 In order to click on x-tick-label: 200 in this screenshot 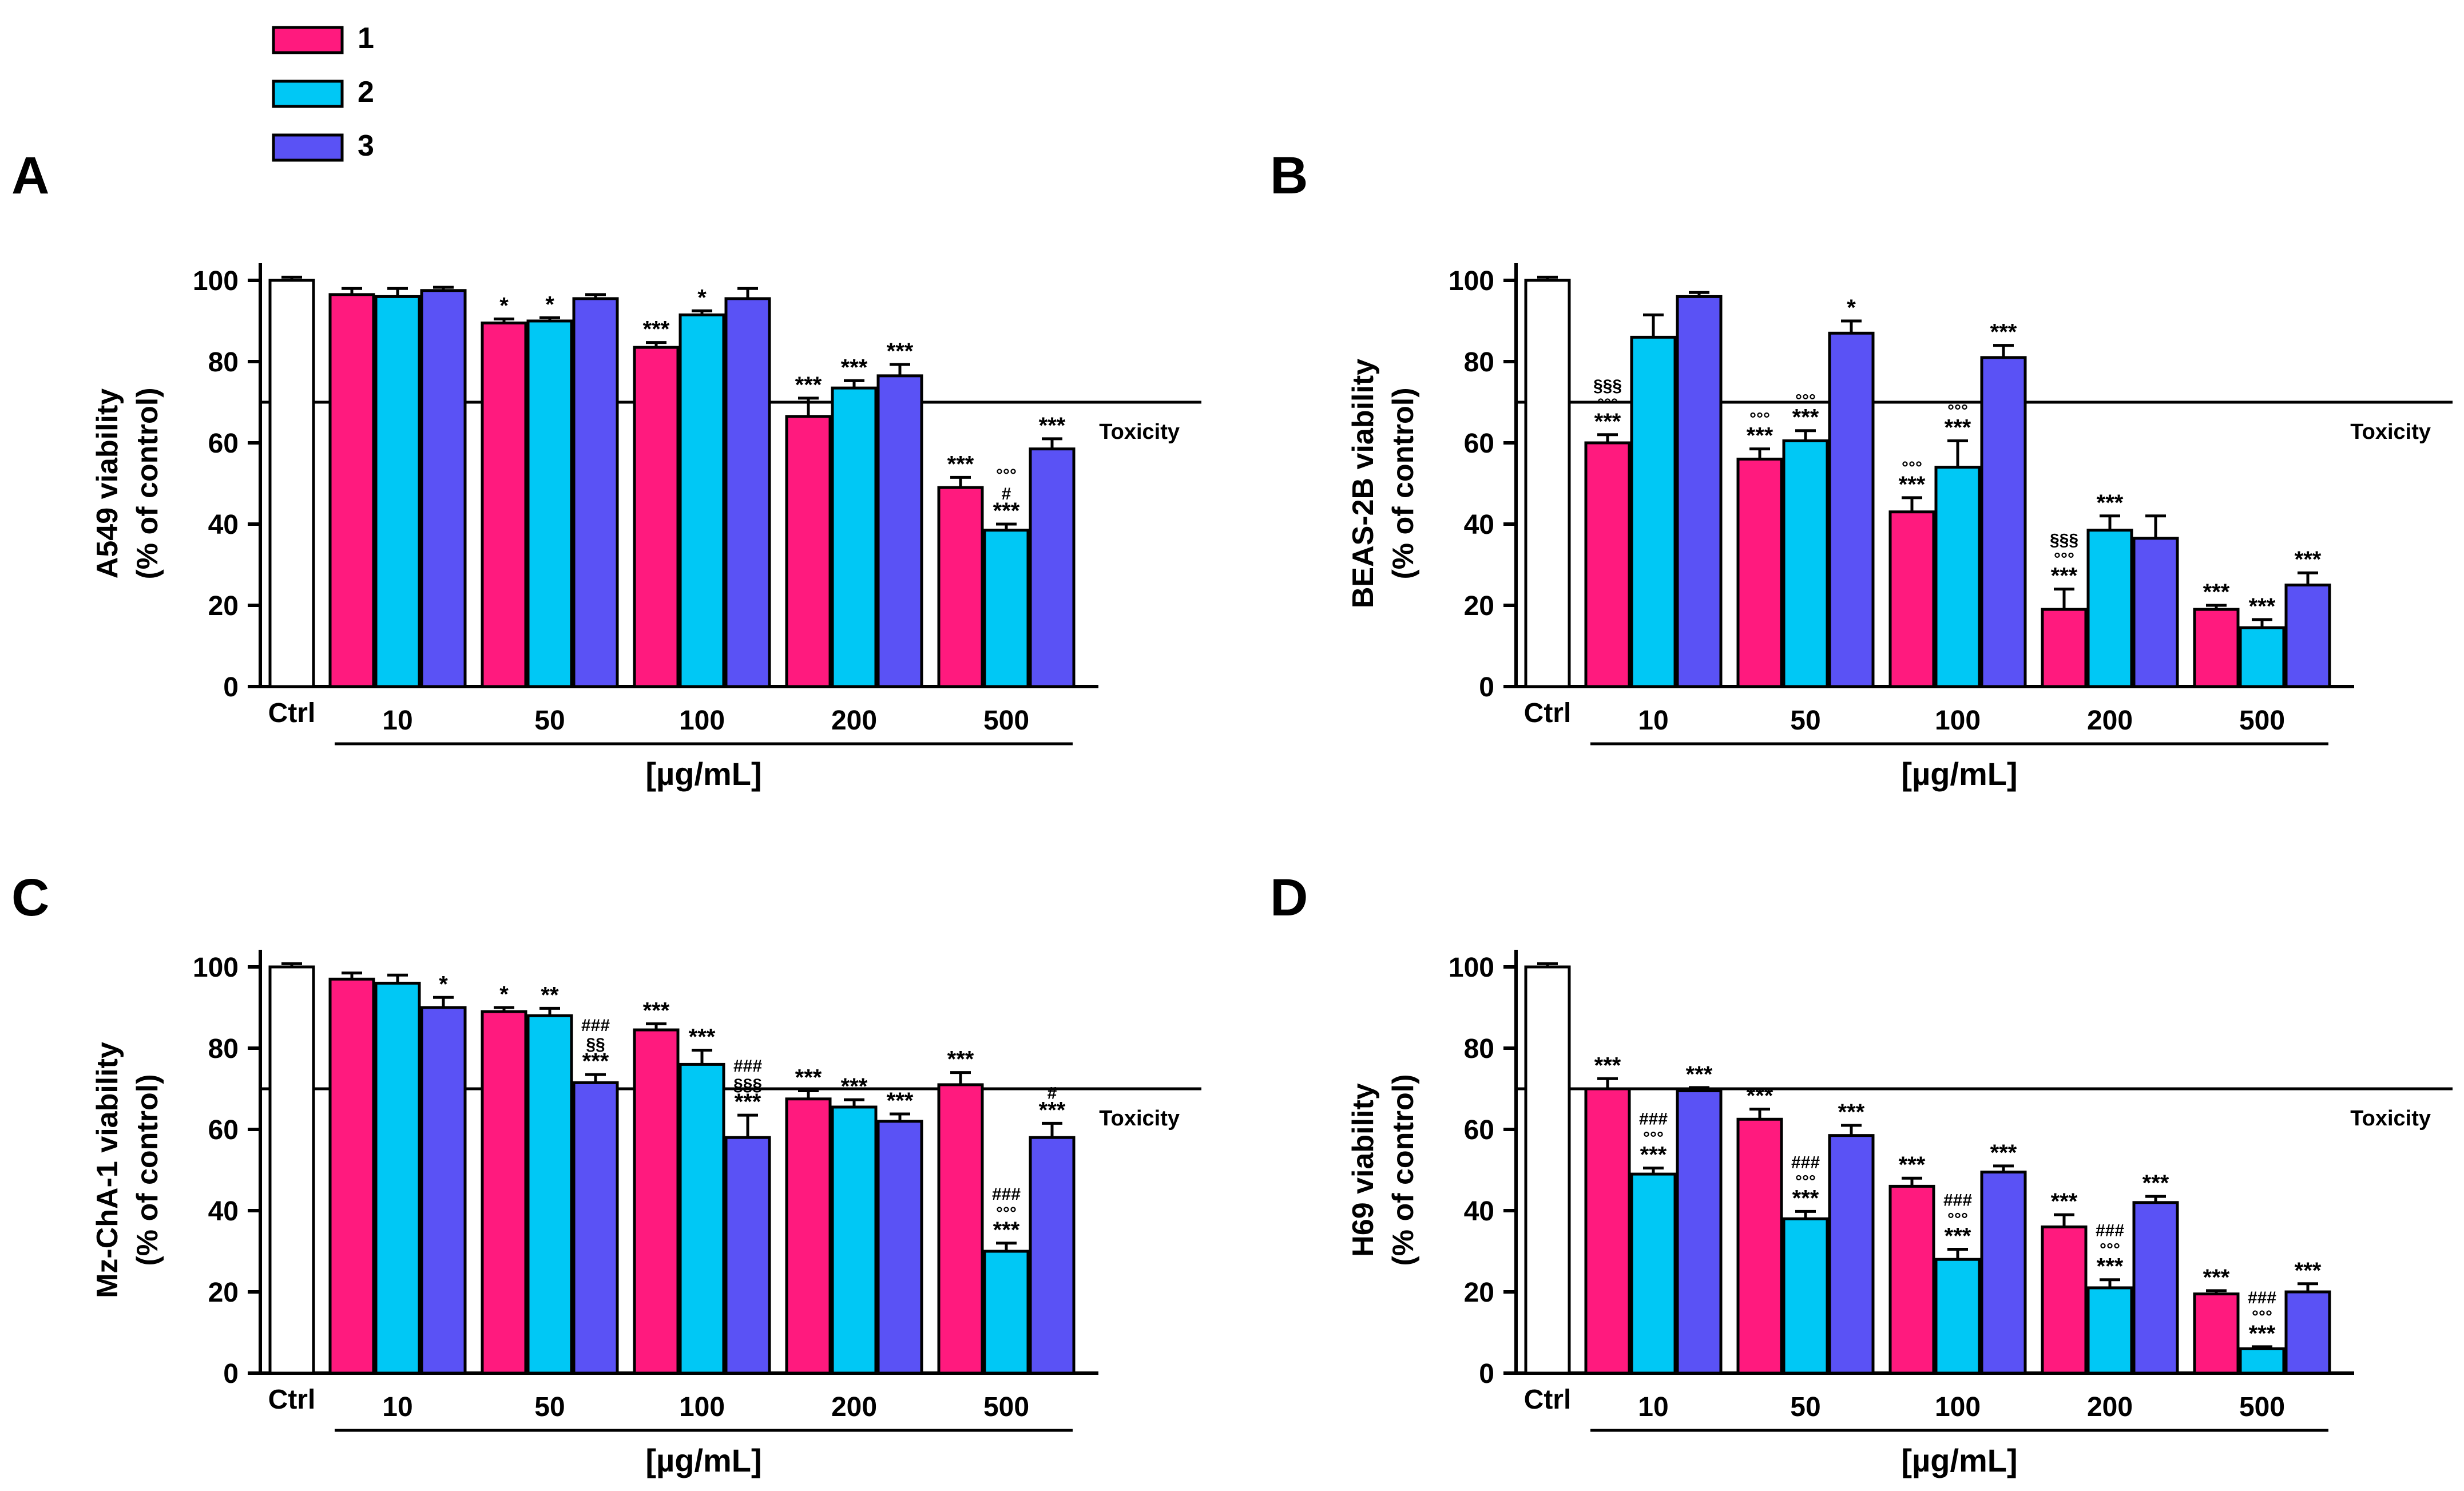, I will do `click(854, 1407)`.